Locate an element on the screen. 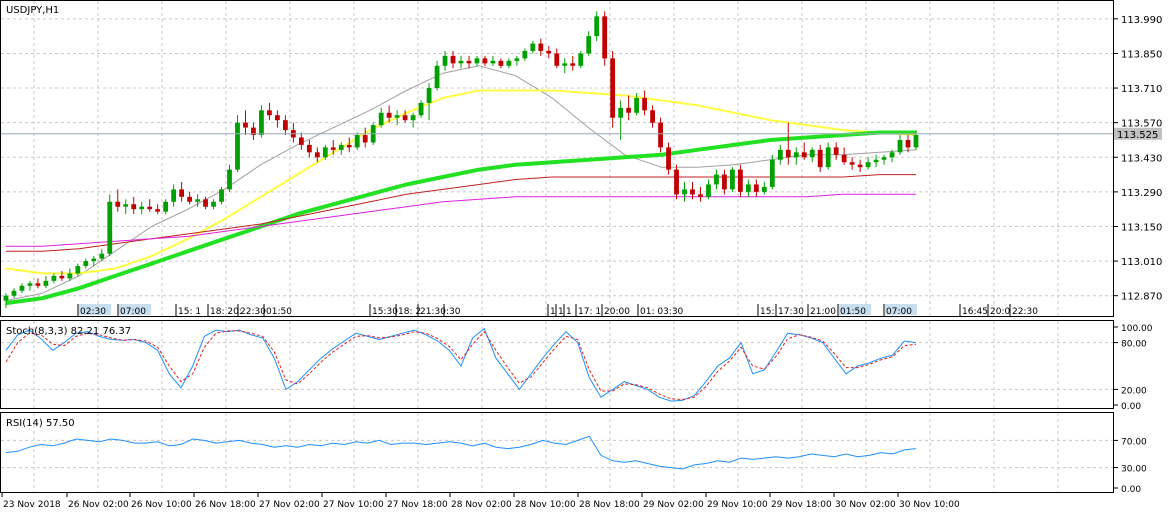 This screenshot has height=513, width=1170. y-tick-label: 113.150 is located at coordinates (1141, 227).